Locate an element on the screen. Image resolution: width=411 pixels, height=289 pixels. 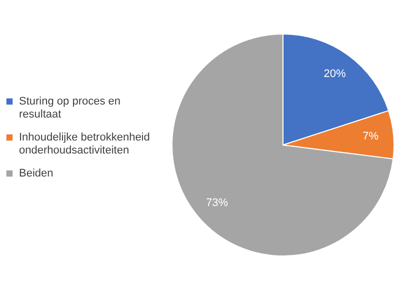
data-label: 20% is located at coordinates (335, 74).